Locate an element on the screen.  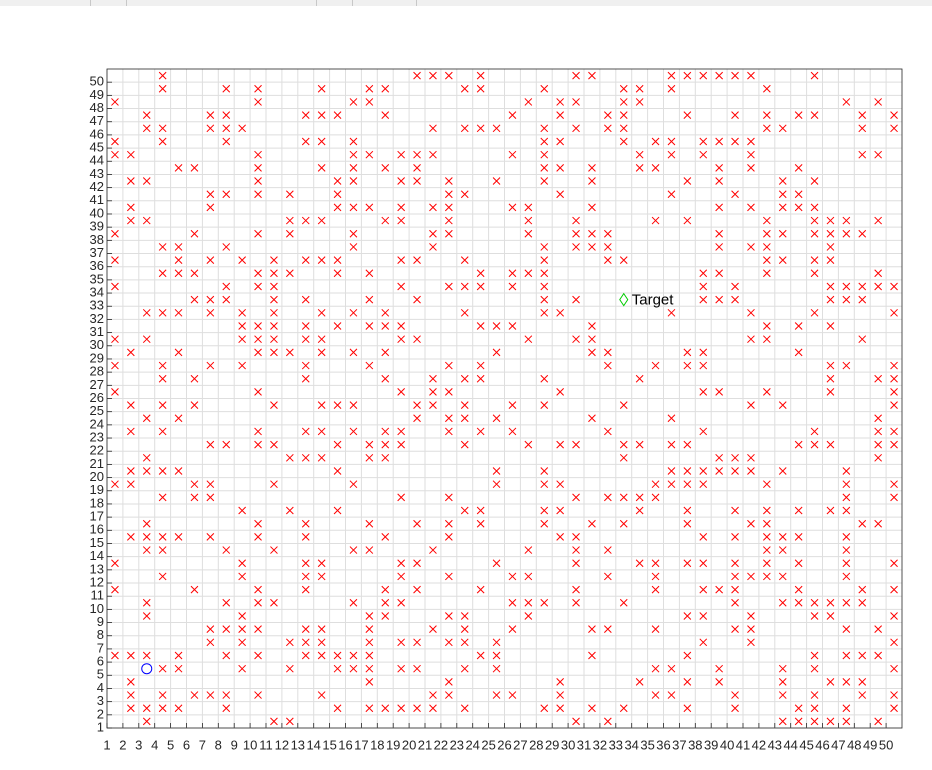
x-tick-label: 17 is located at coordinates (361, 744).